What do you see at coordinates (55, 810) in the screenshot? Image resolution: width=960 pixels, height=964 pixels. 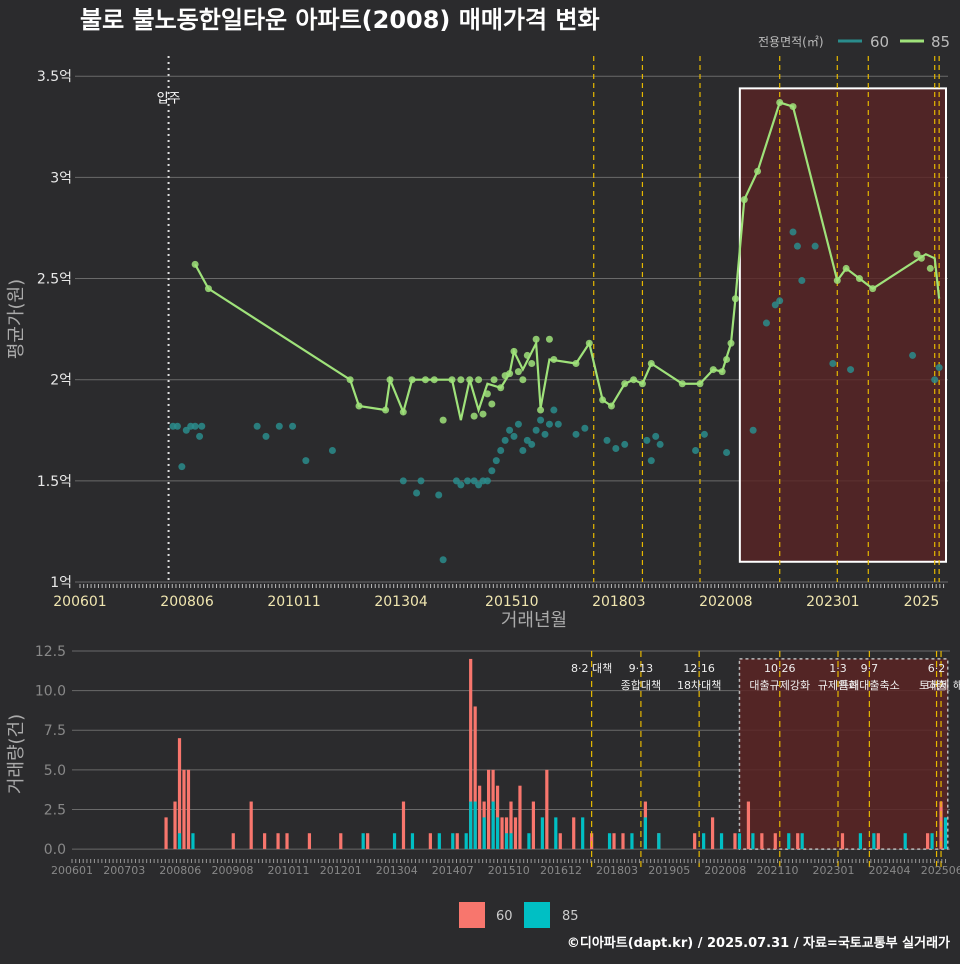 I see `y-tick-label: 2.5` at bounding box center [55, 810].